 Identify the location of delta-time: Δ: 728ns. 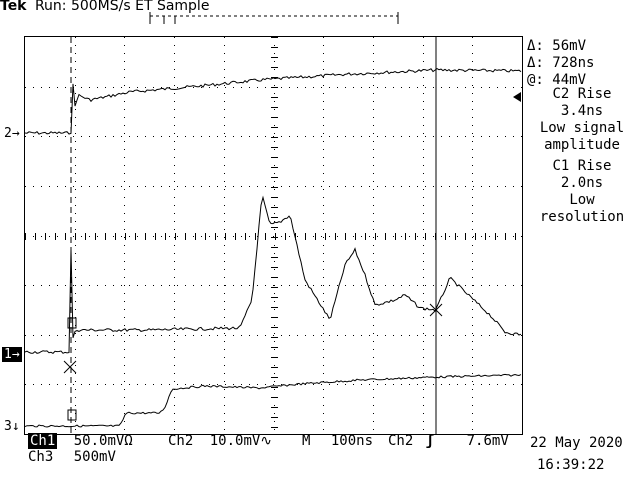
(561, 63).